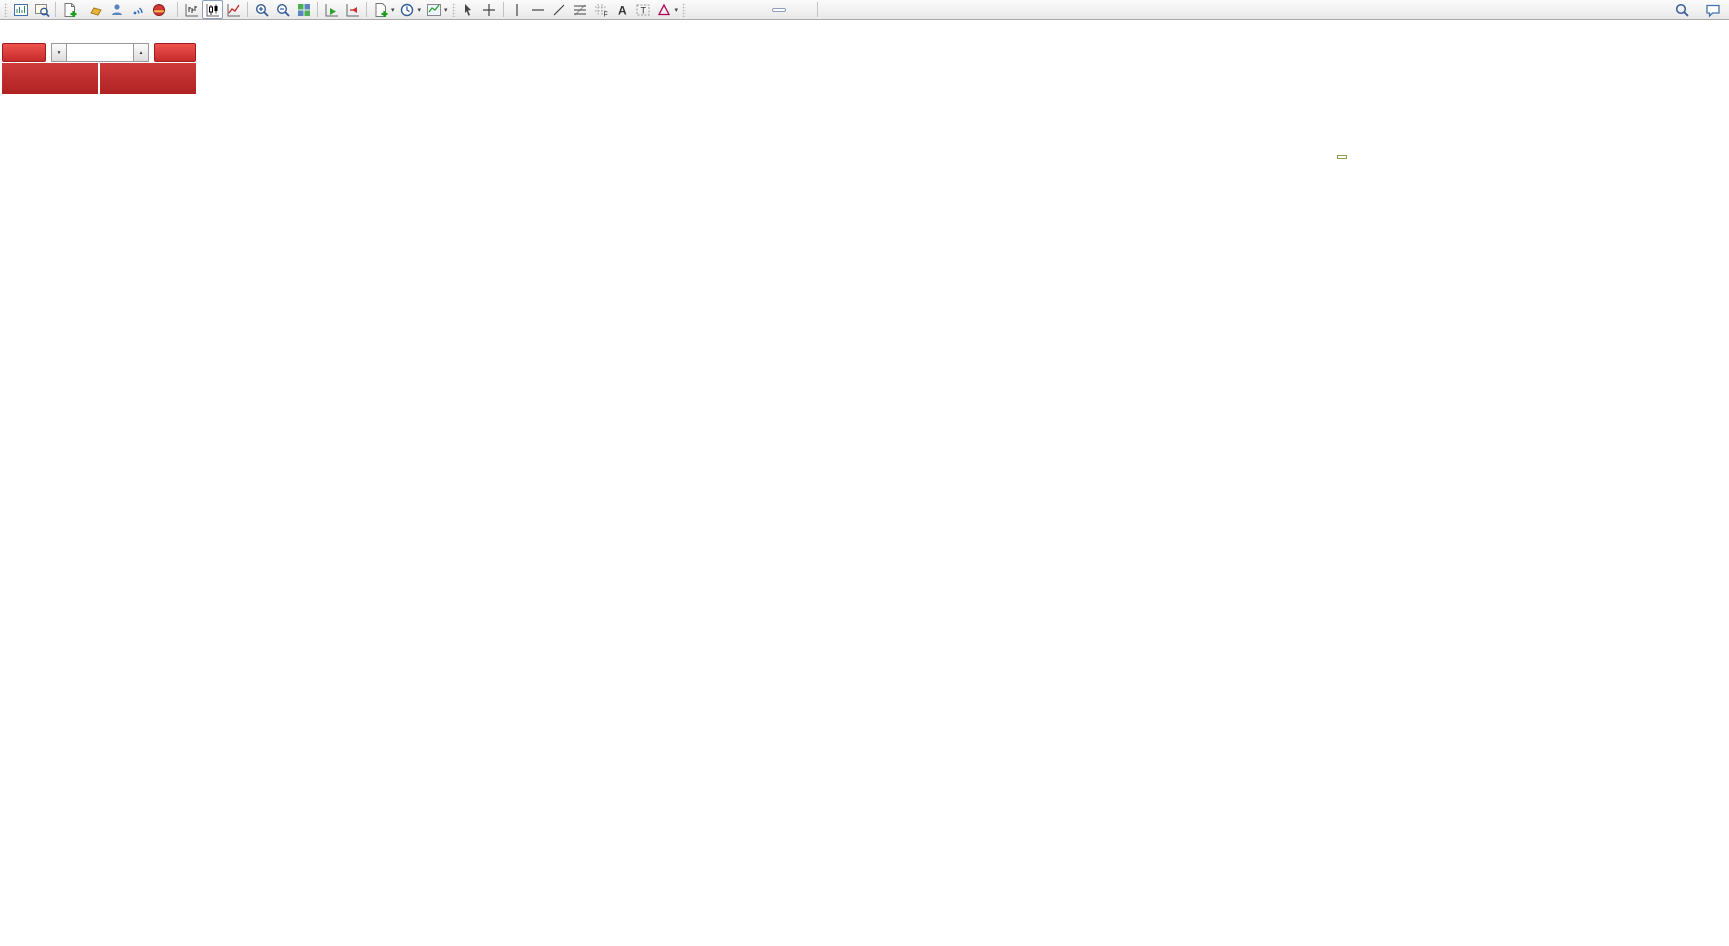  Describe the element at coordinates (331, 9) in the screenshot. I see `auto-scroll-icon` at that location.